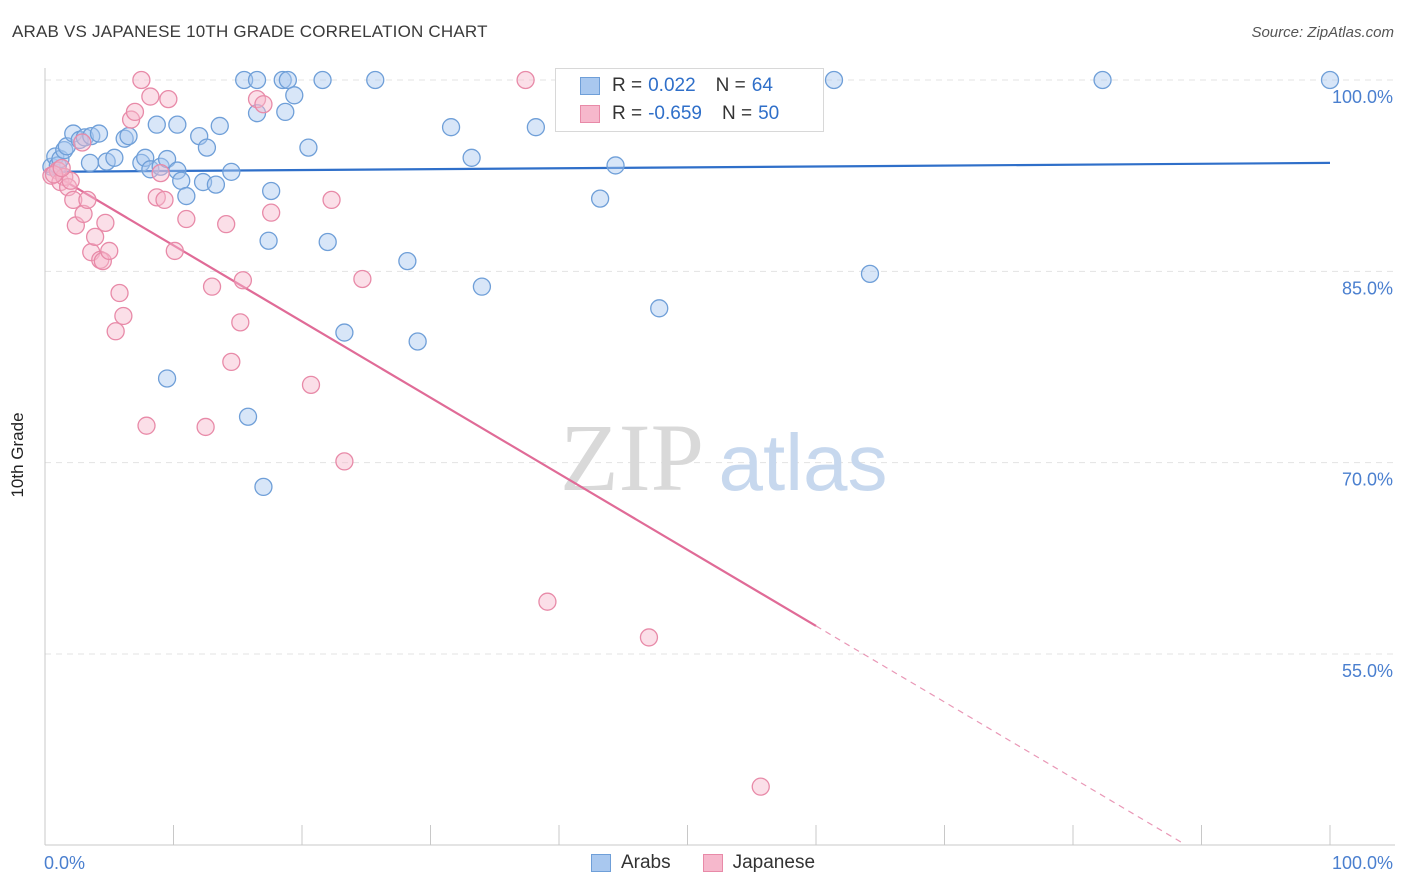 The height and width of the screenshot is (892, 1406). Describe the element at coordinates (645, 862) in the screenshot. I see `arabs-legend-label: Arabs` at that location.